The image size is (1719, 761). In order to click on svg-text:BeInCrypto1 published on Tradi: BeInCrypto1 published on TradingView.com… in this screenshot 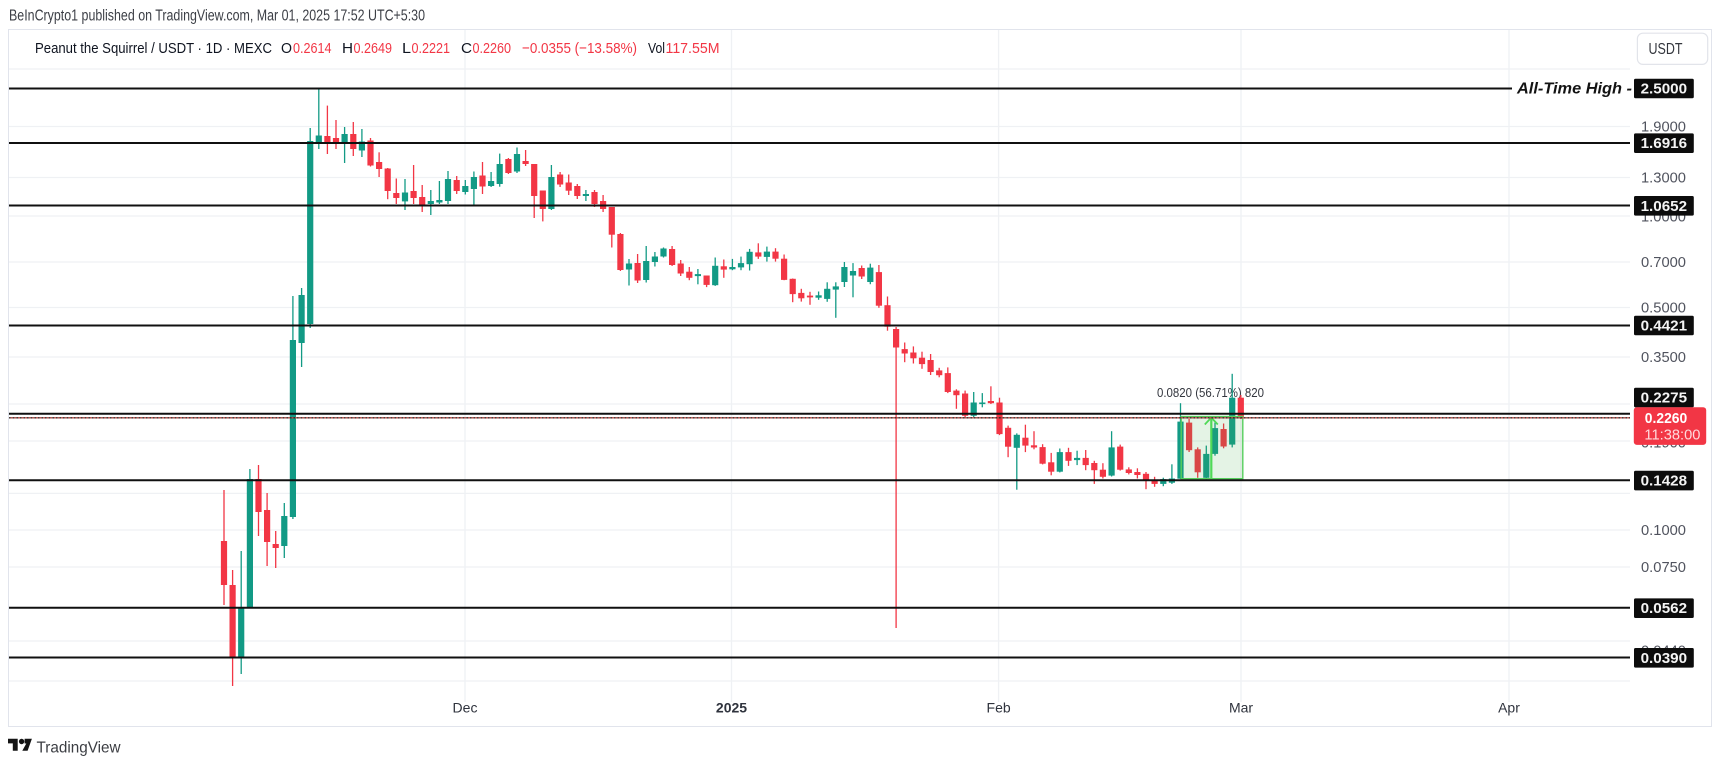, I will do `click(217, 16)`.